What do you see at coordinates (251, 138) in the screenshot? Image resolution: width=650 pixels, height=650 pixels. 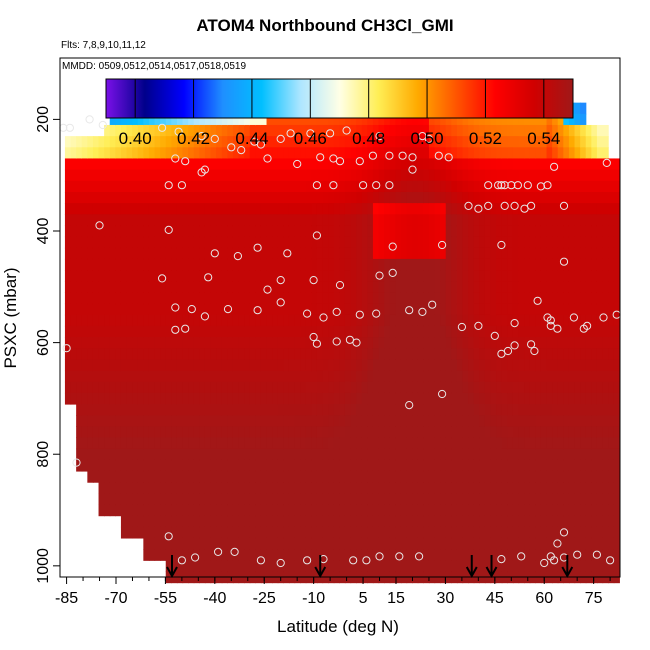 I see `colorbar-tick-label: 0.44` at bounding box center [251, 138].